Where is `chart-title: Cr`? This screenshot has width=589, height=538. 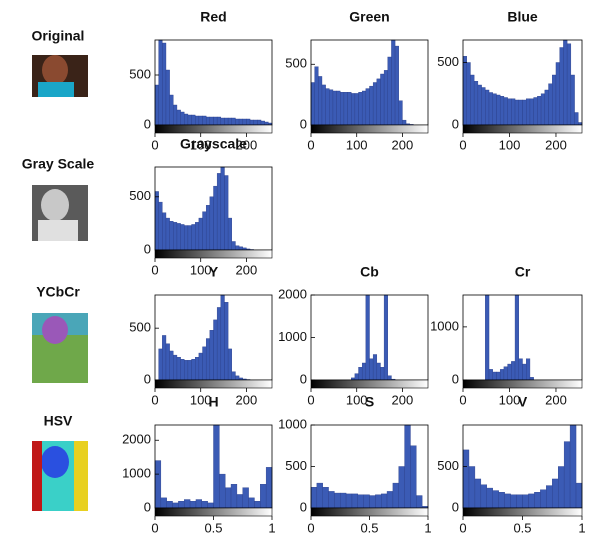 chart-title: Cr is located at coordinates (523, 272).